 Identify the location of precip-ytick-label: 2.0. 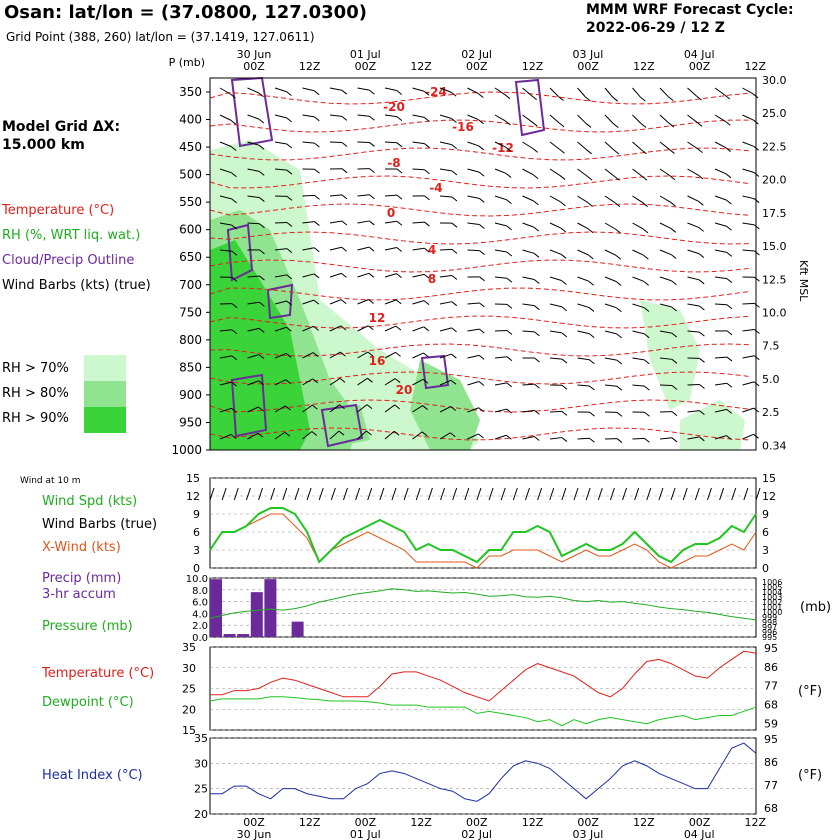
(200, 626).